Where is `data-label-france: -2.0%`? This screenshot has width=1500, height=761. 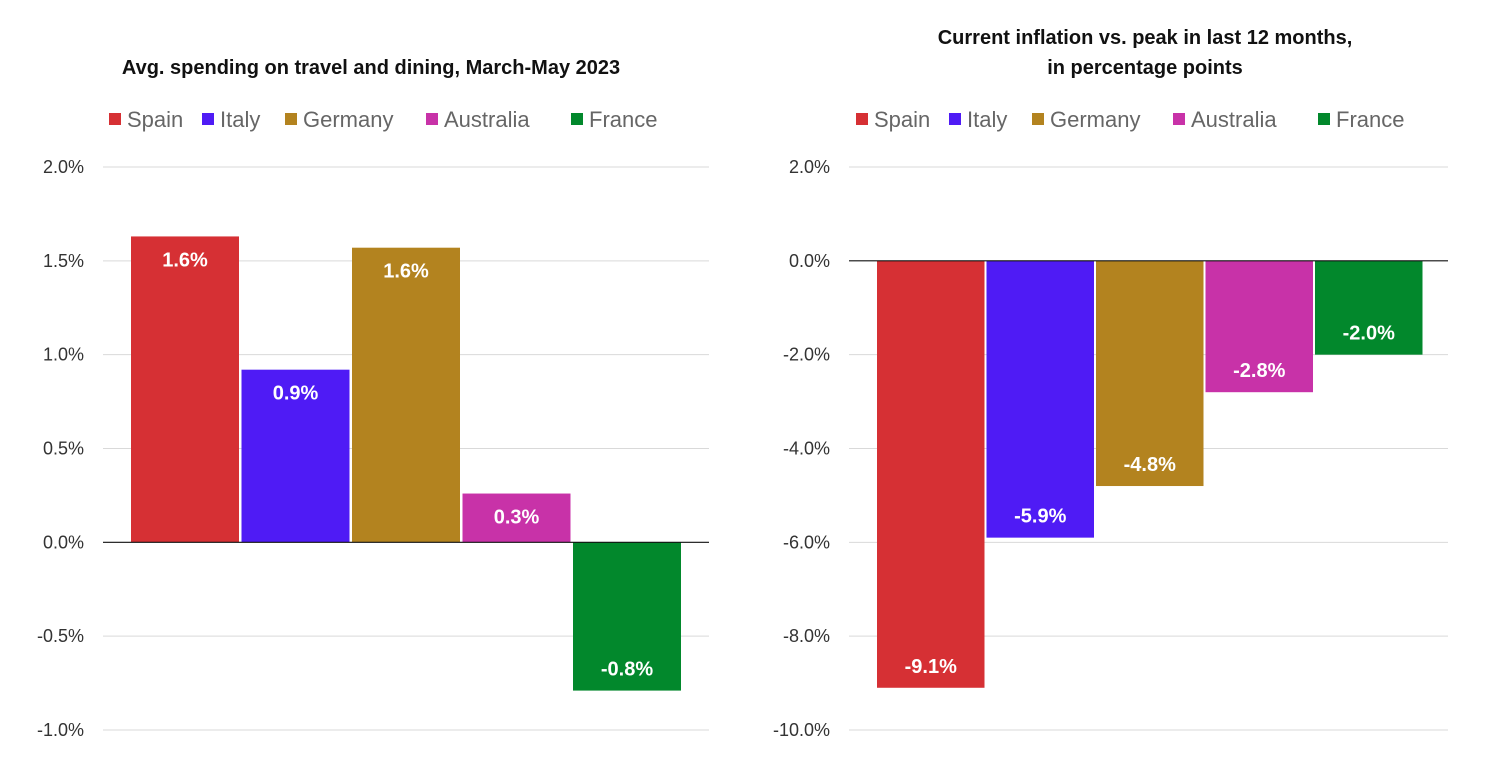
data-label-france: -2.0% is located at coordinates (1369, 334).